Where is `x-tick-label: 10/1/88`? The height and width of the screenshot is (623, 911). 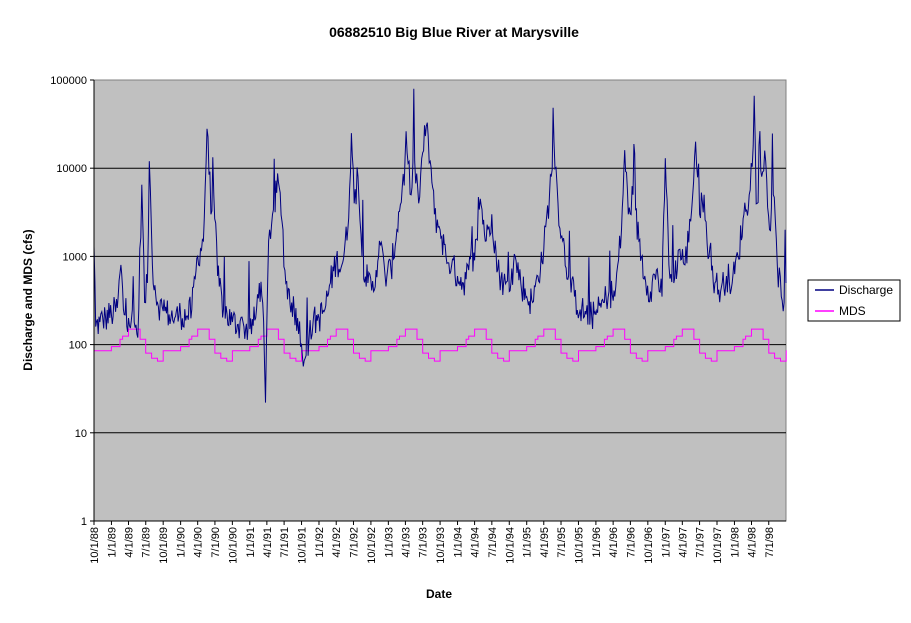 x-tick-label: 10/1/88 is located at coordinates (95, 545).